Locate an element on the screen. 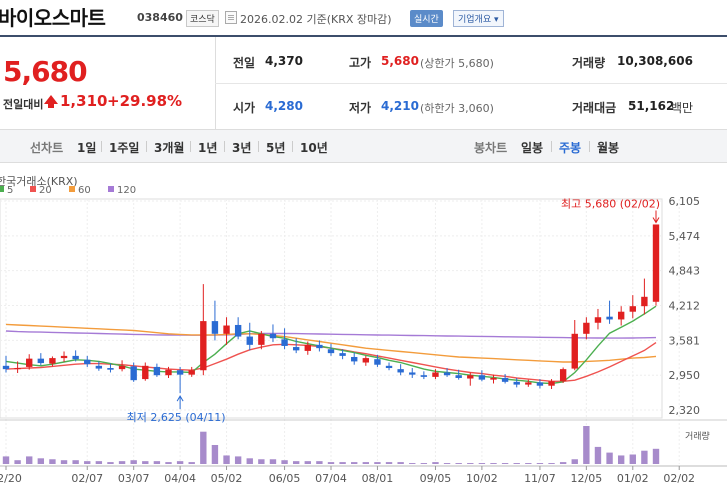  x-tick-label: 10/02 is located at coordinates (482, 478).